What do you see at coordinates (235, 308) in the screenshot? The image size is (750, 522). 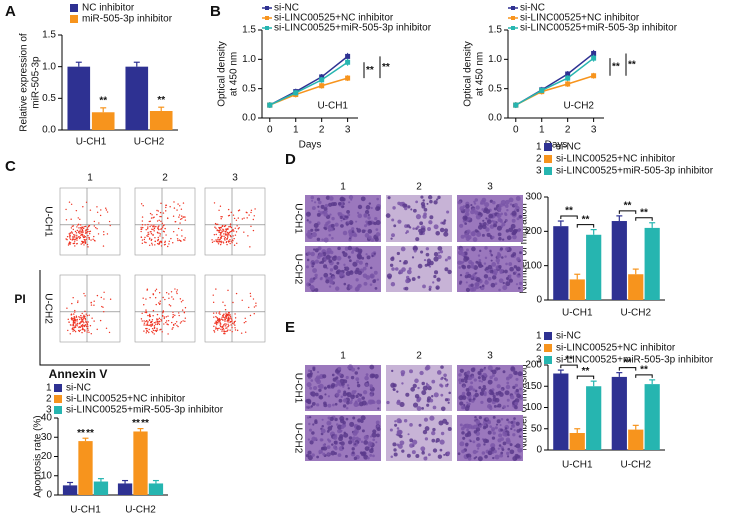 I see `flow-plot` at bounding box center [235, 308].